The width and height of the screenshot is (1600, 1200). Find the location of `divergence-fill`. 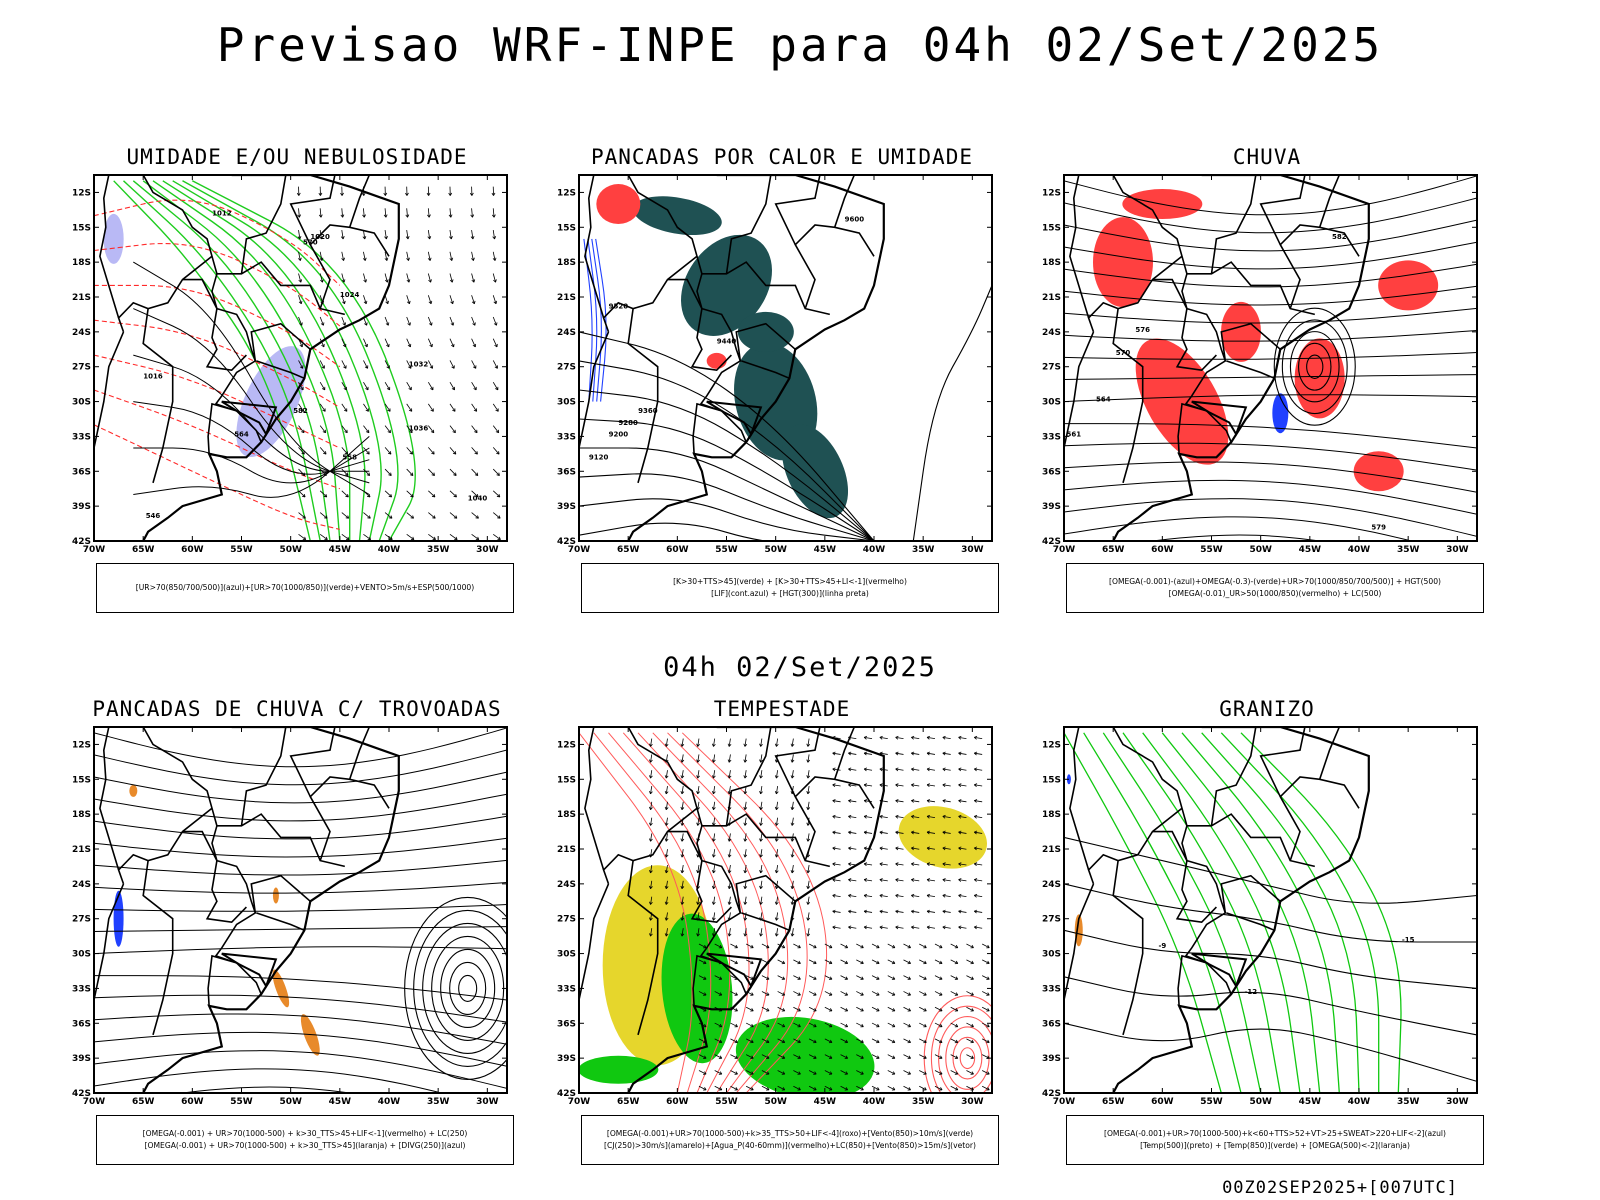

divergence-fill is located at coordinates (118, 918).